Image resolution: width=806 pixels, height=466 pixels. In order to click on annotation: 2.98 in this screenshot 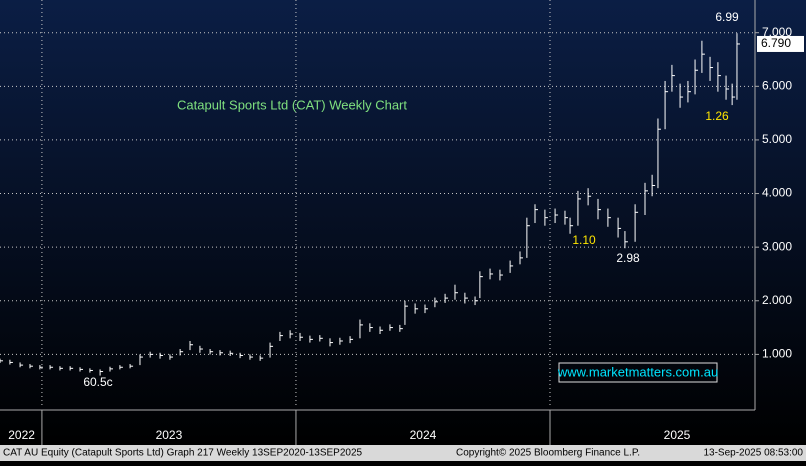, I will do `click(628, 258)`.